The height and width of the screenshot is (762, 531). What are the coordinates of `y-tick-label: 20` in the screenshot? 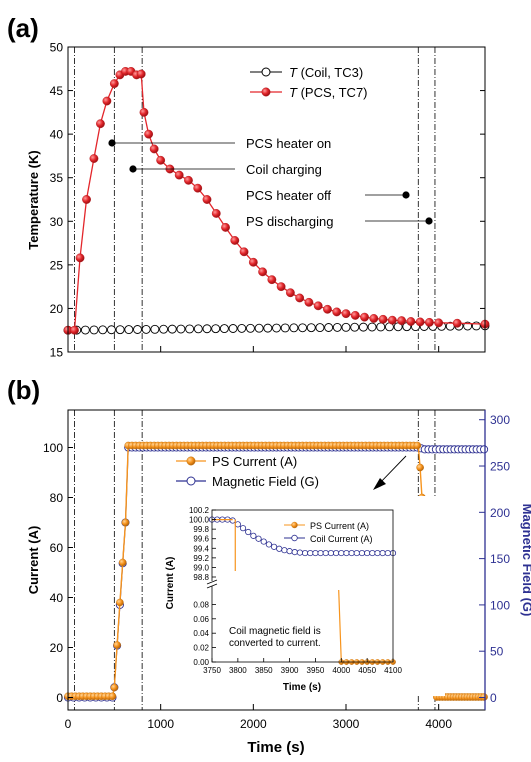 It's located at (57, 309).